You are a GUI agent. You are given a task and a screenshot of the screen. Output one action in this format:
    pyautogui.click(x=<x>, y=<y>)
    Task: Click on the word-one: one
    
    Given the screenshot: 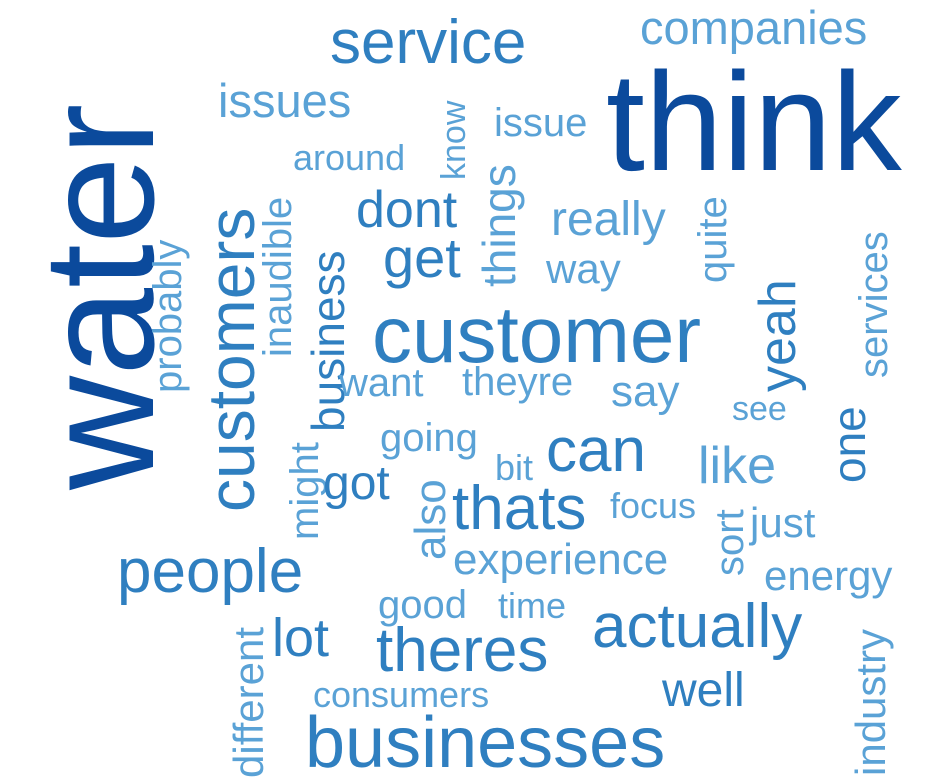 What is the action you would take?
    pyautogui.click(x=849, y=444)
    